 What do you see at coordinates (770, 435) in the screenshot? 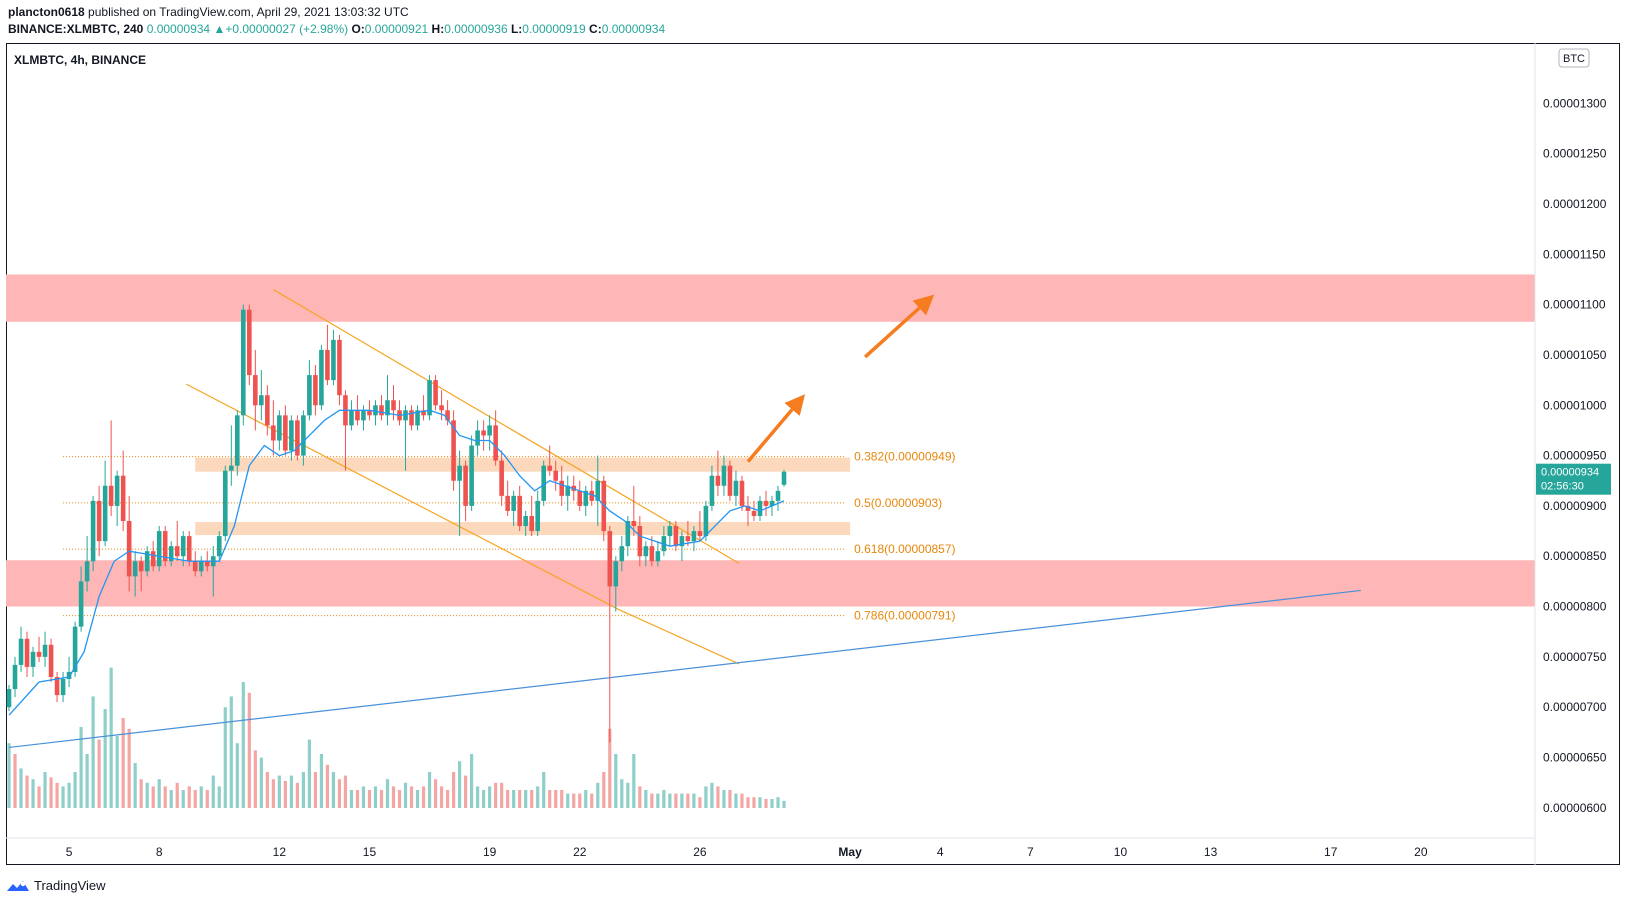
I see `target-arrow-shaft` at bounding box center [770, 435].